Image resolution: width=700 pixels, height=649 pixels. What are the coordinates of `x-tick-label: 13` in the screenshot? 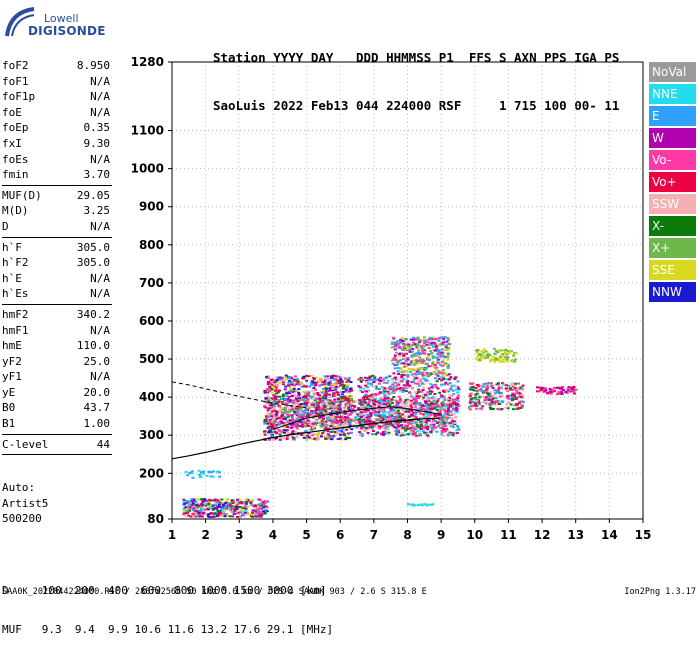 It's located at (575, 535).